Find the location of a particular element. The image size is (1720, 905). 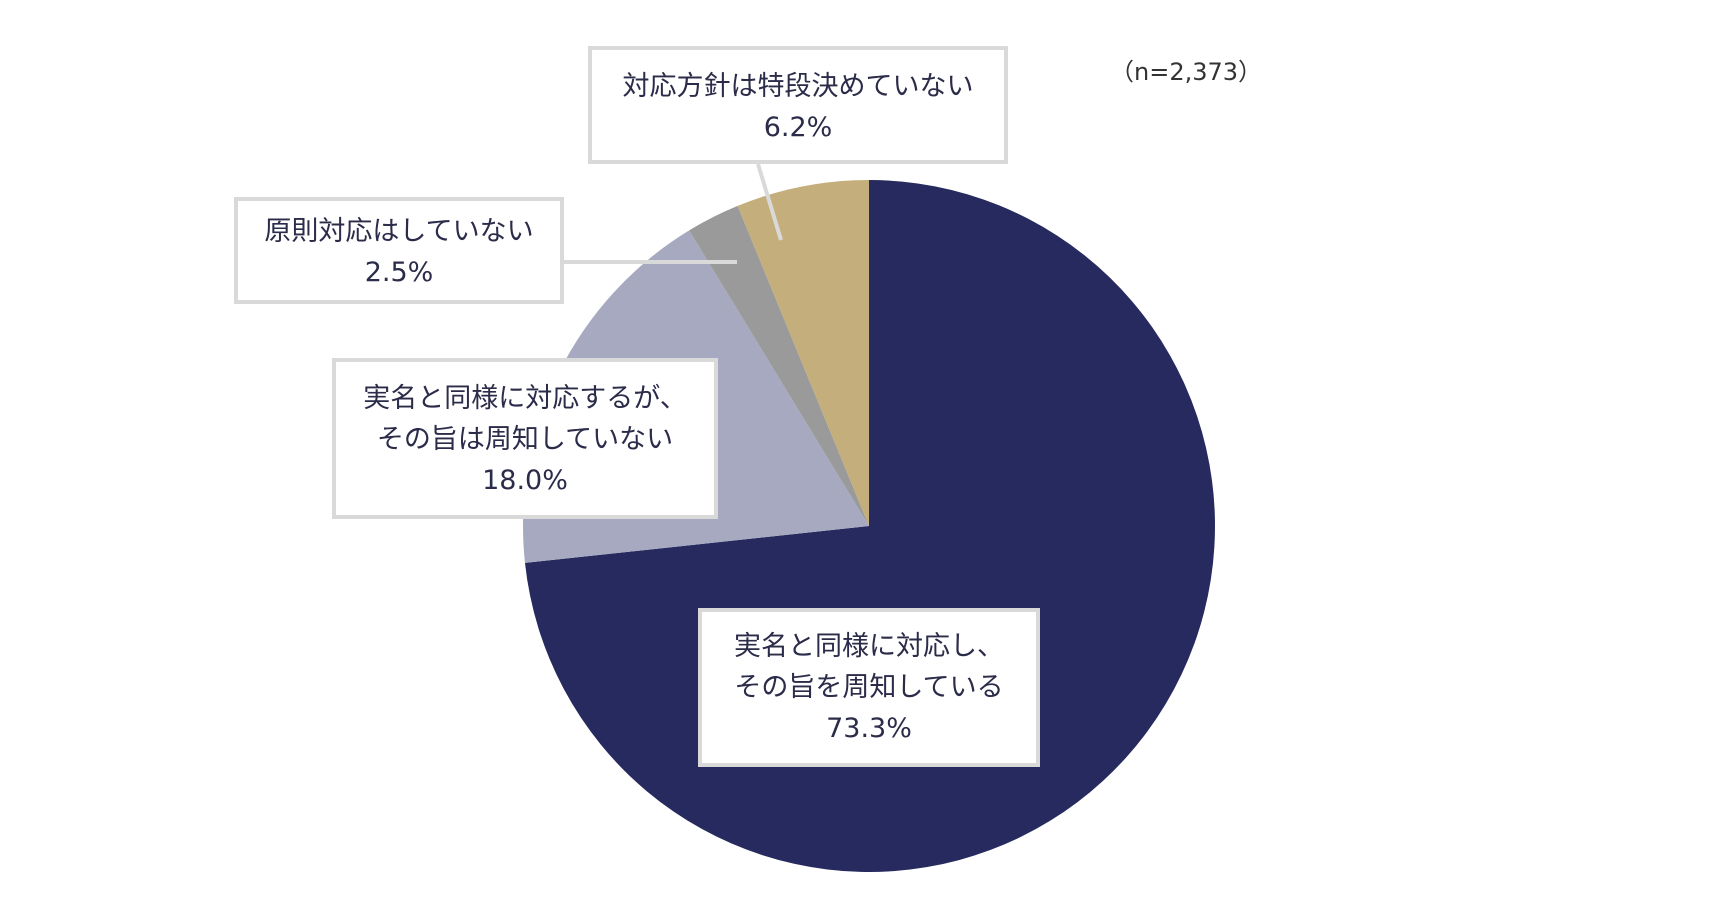

slice-2-line1: 原則対応はしていない is located at coordinates (399, 231).